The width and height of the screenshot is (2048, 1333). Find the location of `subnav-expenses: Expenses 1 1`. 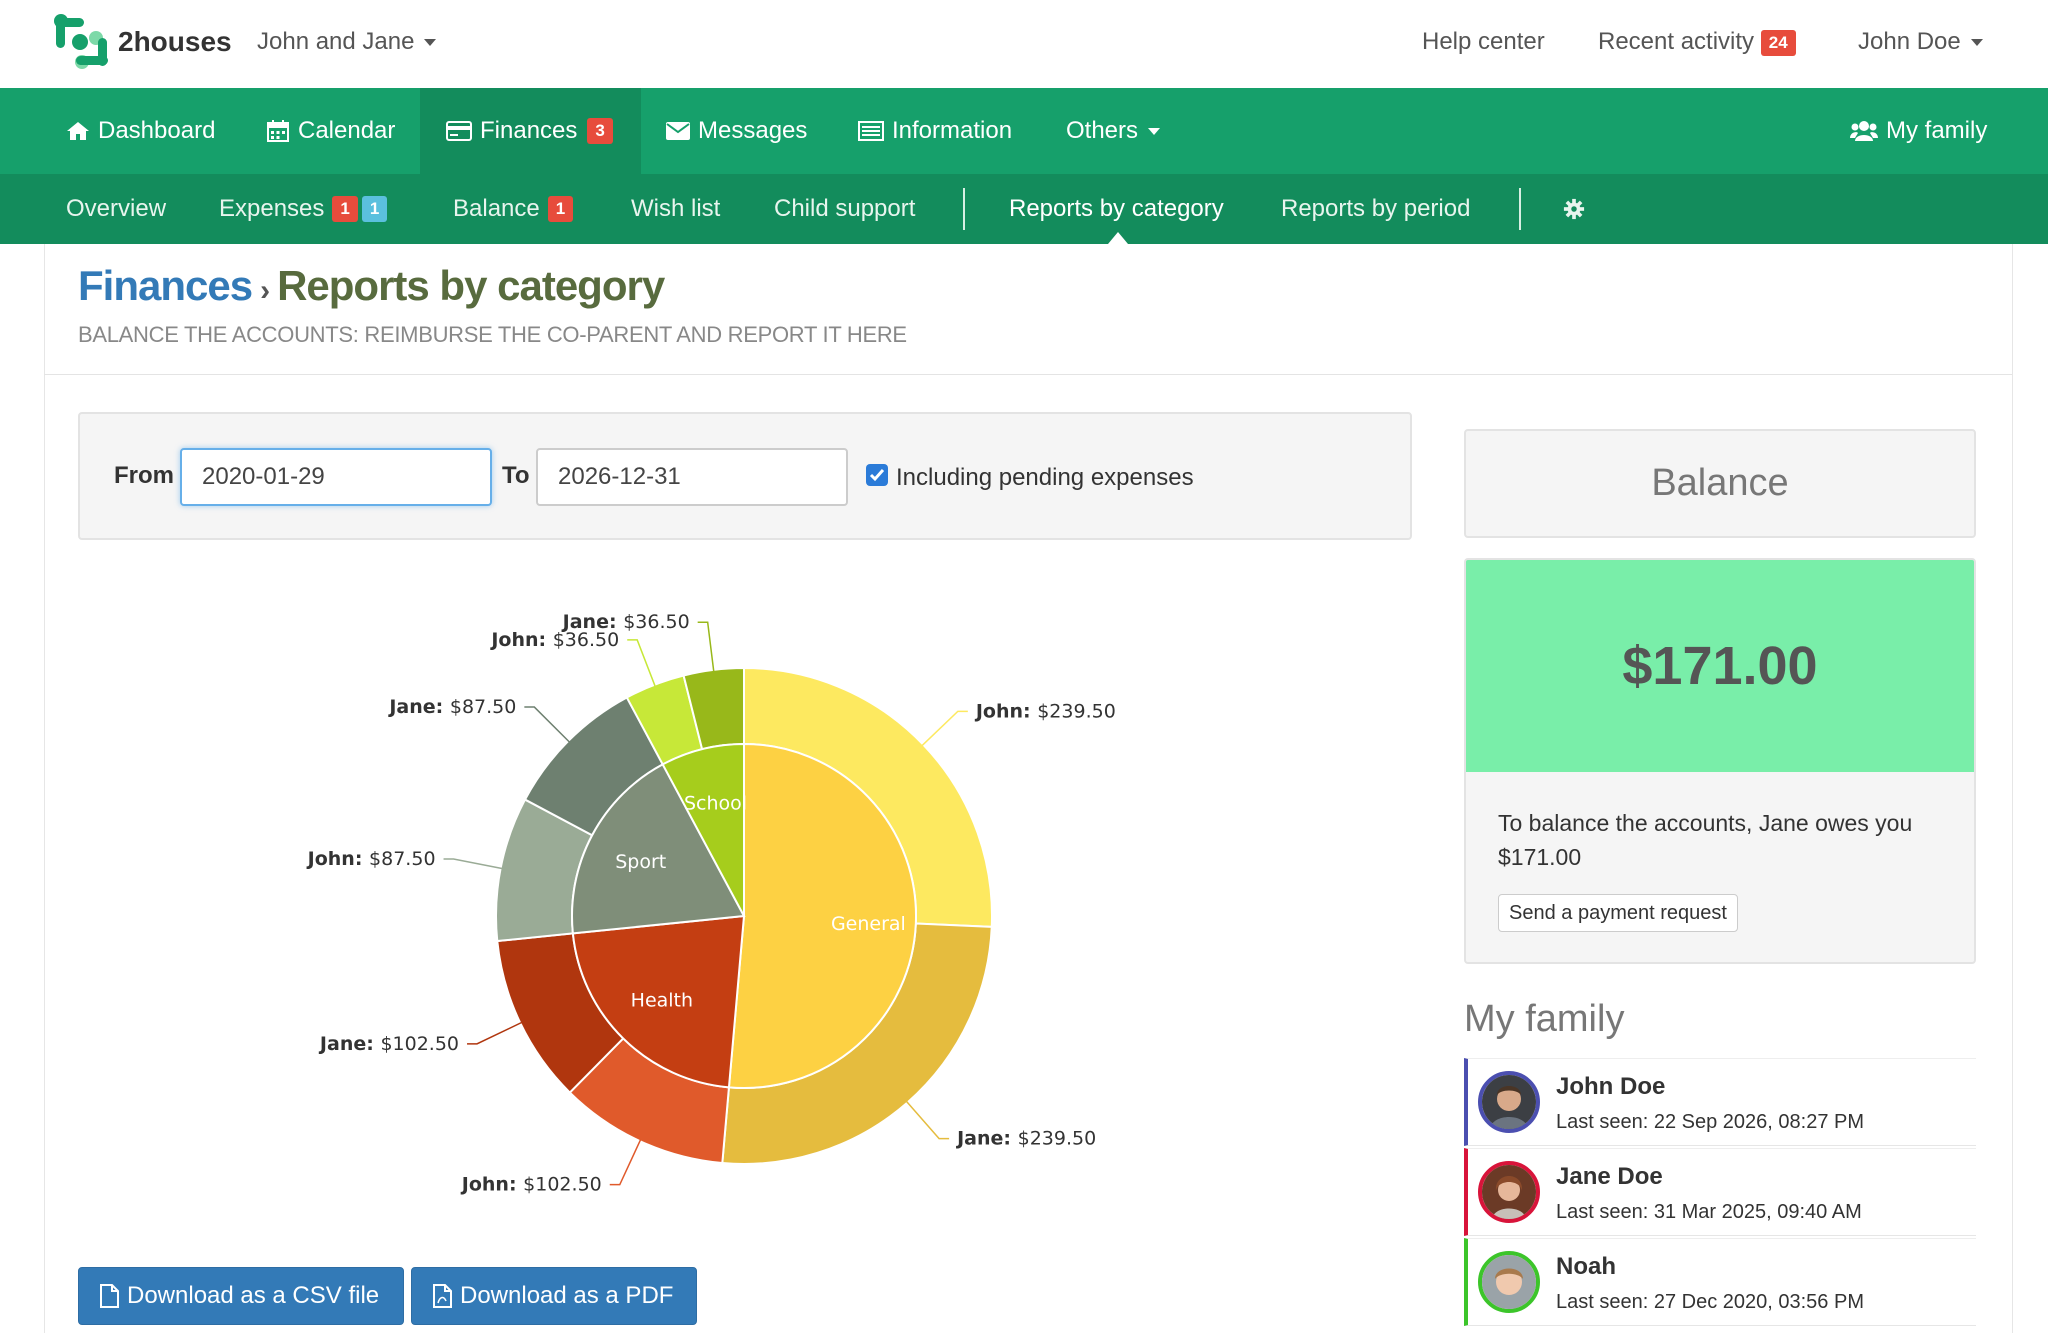

subnav-expenses: Expenses 1 1 is located at coordinates (303, 209).